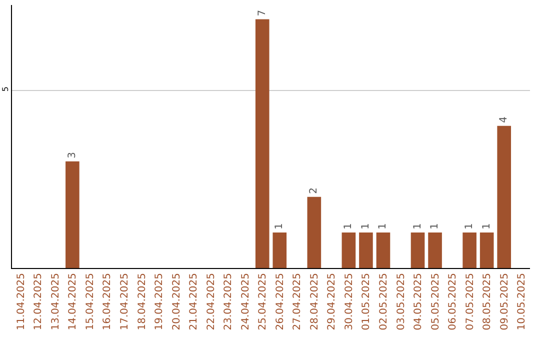 The height and width of the screenshot is (340, 540). What do you see at coordinates (418, 301) in the screenshot?
I see `x-tick-label: 04.05.2025` at bounding box center [418, 301].